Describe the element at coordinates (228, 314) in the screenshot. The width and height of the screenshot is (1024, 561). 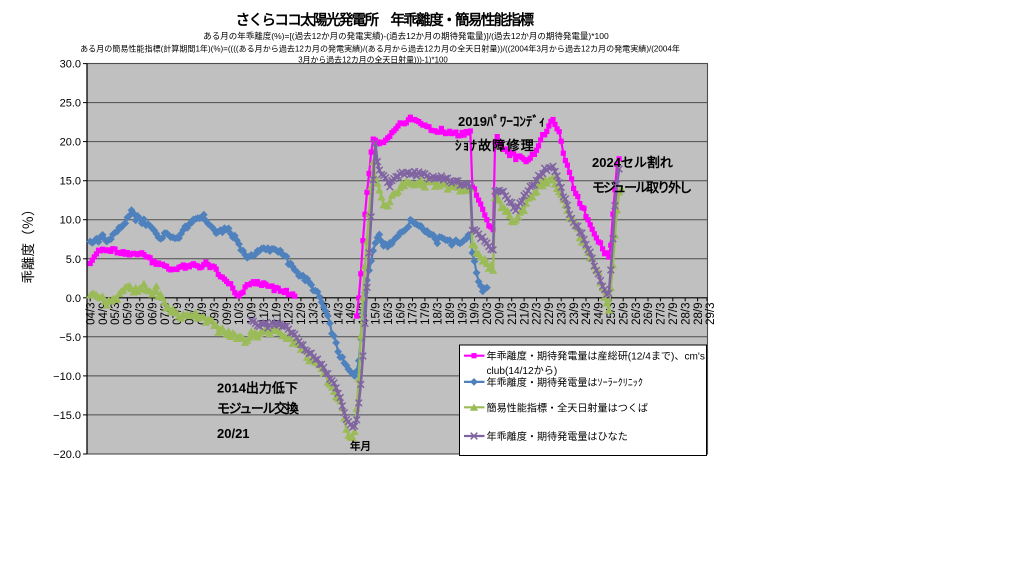
I see `svg-text: 09/9` at that location.